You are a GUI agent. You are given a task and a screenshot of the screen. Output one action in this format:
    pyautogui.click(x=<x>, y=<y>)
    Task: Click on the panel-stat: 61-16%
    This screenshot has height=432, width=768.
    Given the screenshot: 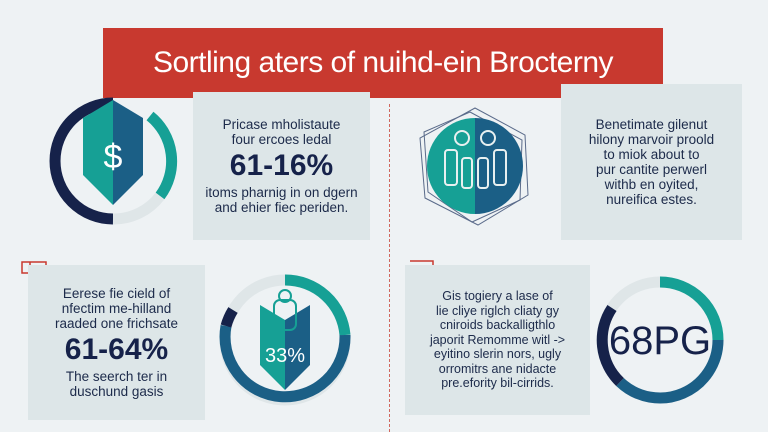 What is the action you would take?
    pyautogui.click(x=281, y=165)
    